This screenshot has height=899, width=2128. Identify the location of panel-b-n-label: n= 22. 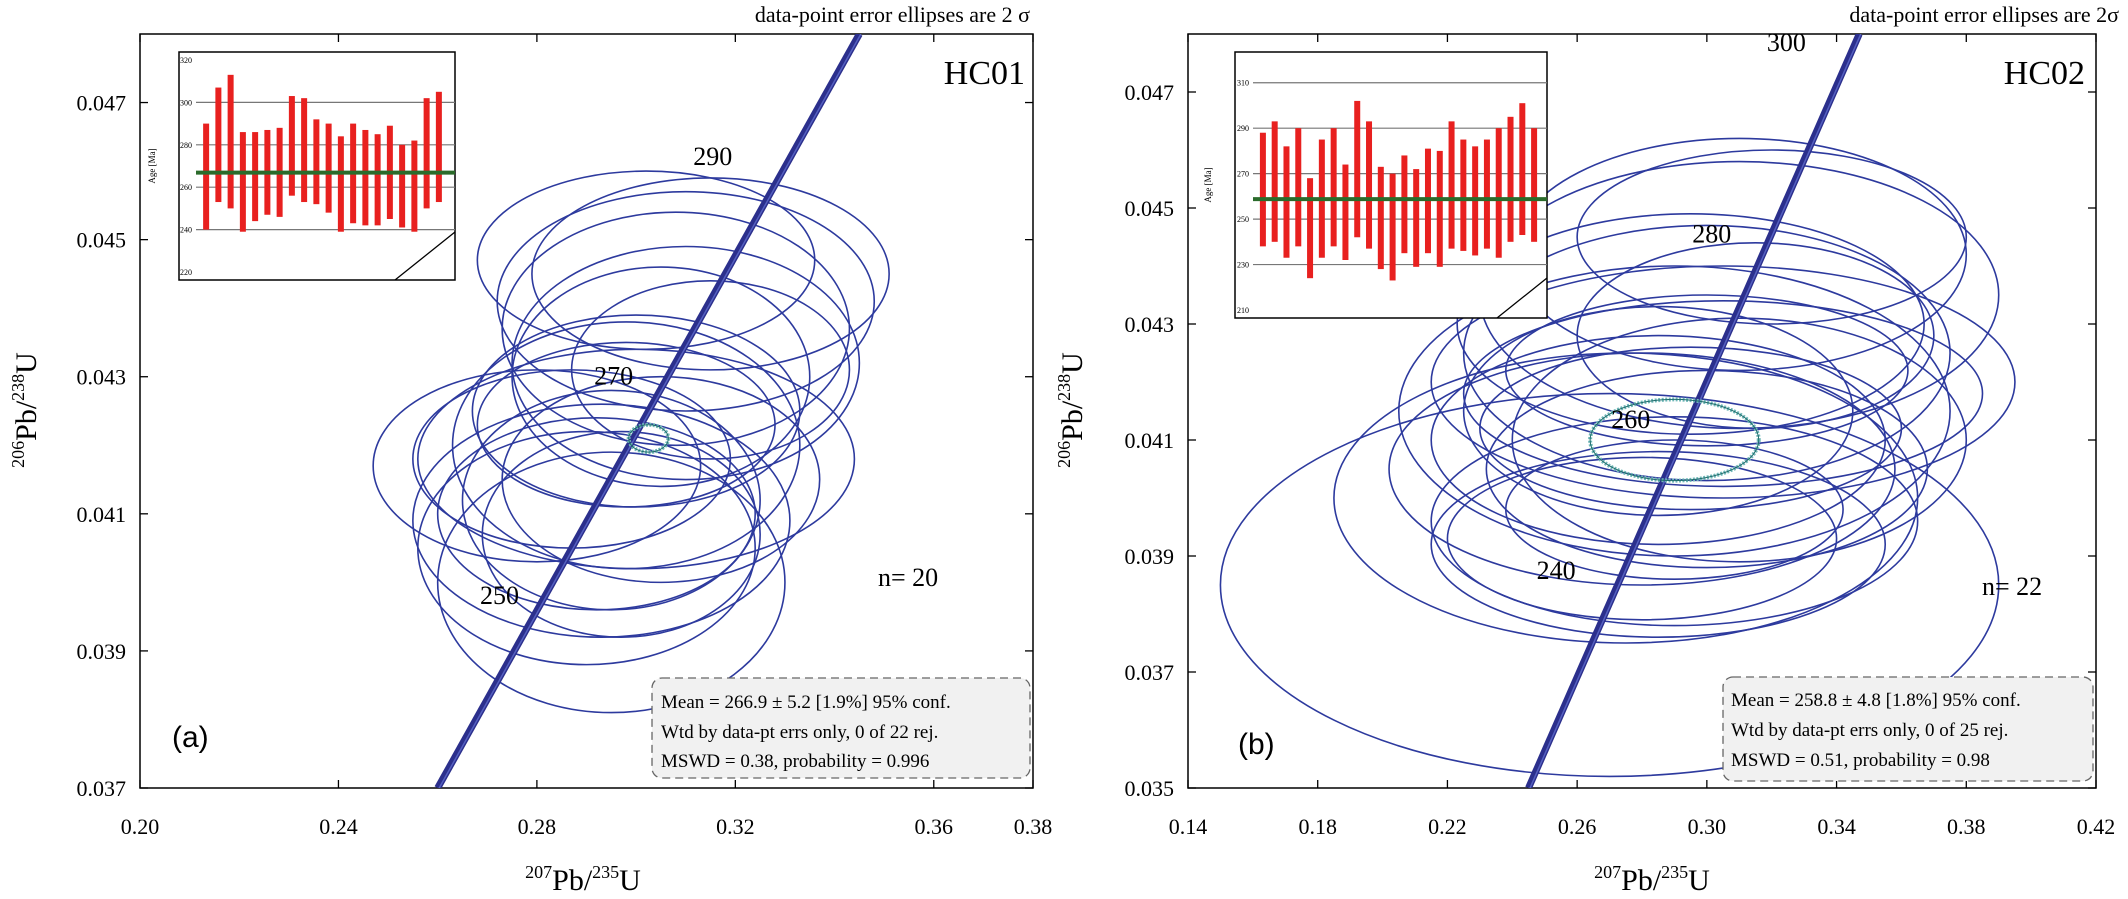
(2012, 586).